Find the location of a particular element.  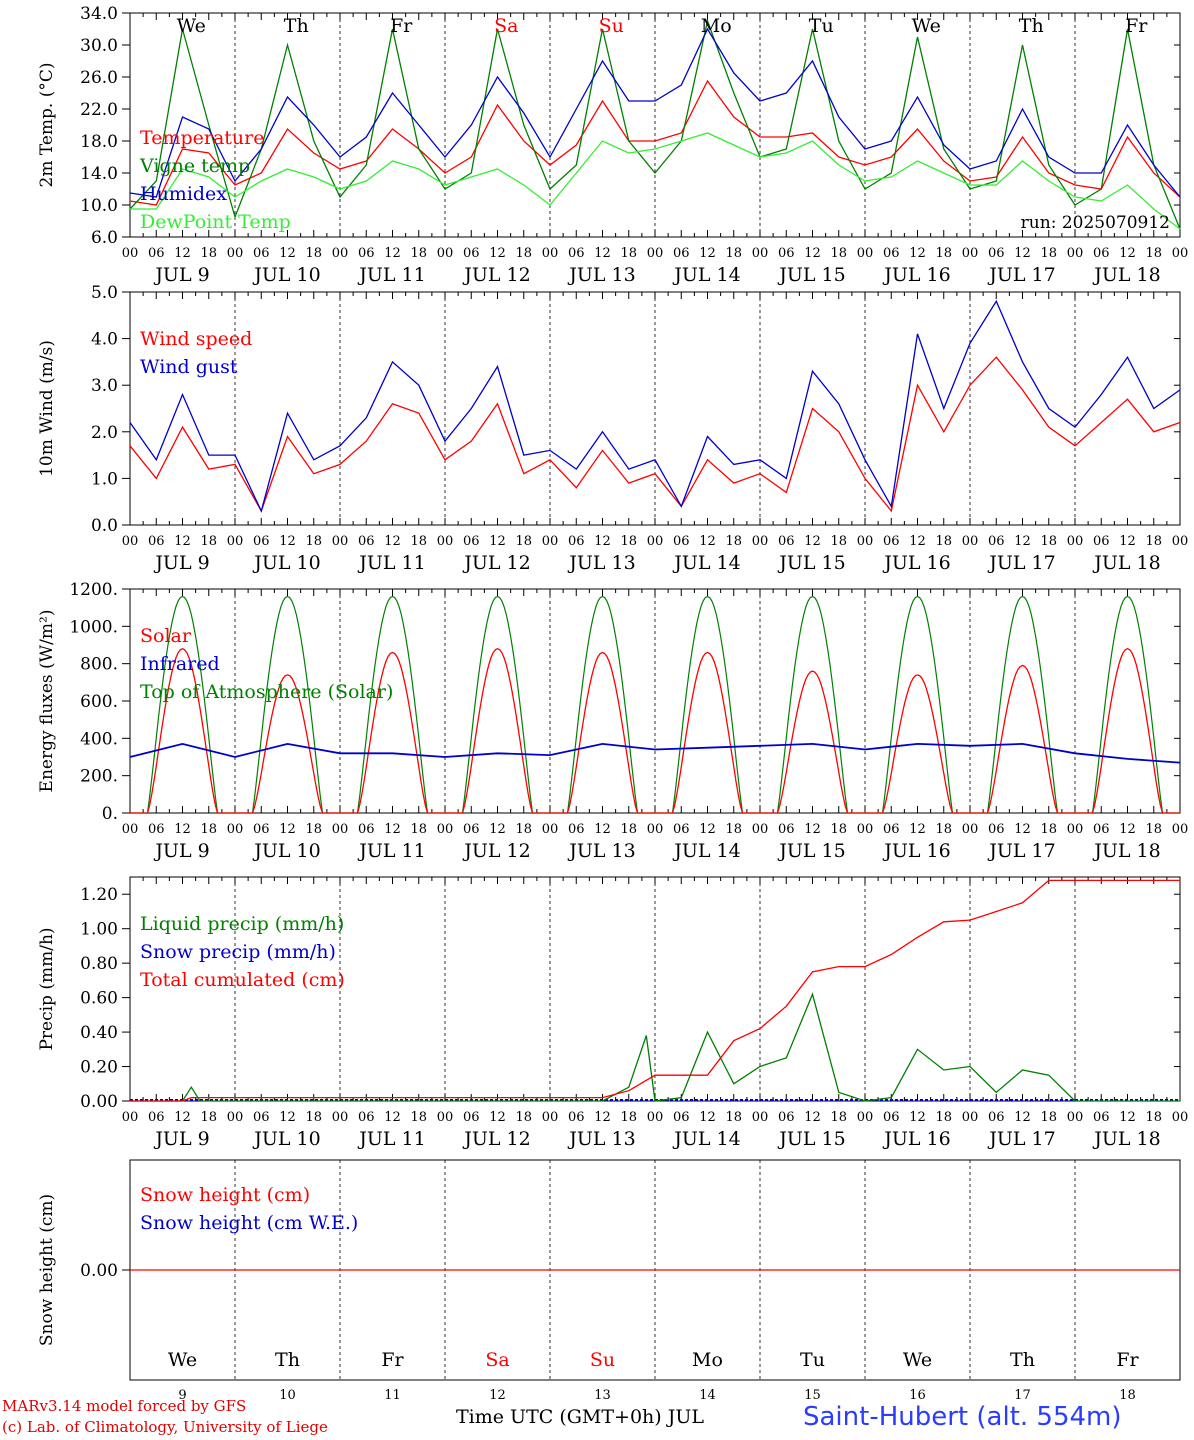

y-tick-label: 6.0 is located at coordinates (104, 238).